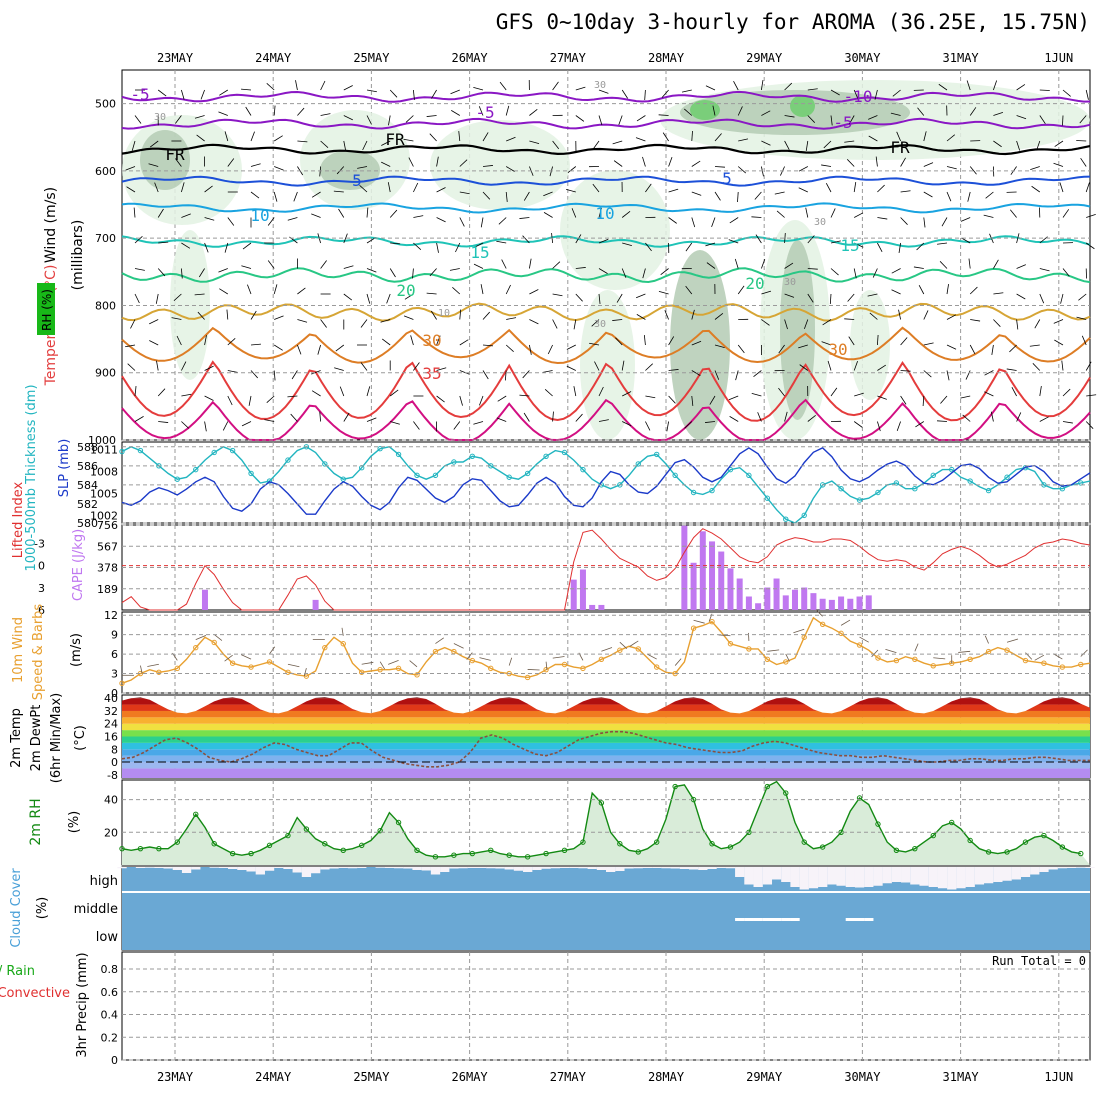 Image resolution: width=1100 pixels, height=1100 pixels. Describe the element at coordinates (87, 485) in the screenshot. I see `thickness-tick: 584` at that location.